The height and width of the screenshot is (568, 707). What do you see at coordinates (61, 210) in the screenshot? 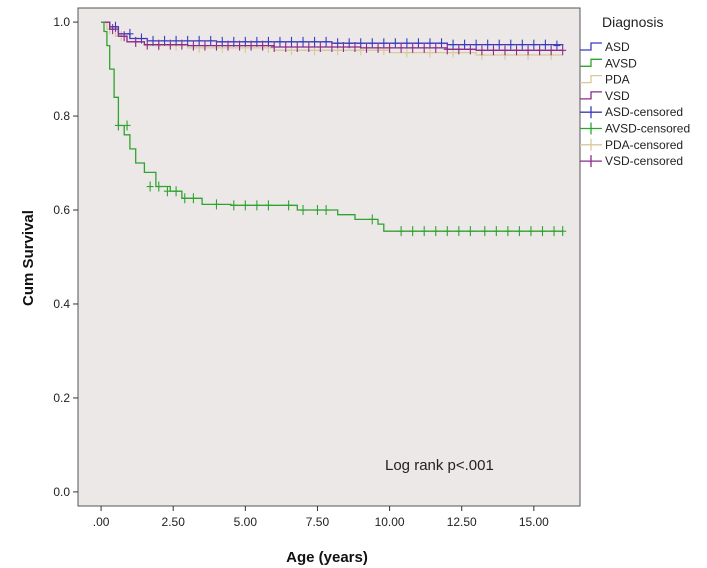
I see `y-tick-label: 0.6` at bounding box center [61, 210].